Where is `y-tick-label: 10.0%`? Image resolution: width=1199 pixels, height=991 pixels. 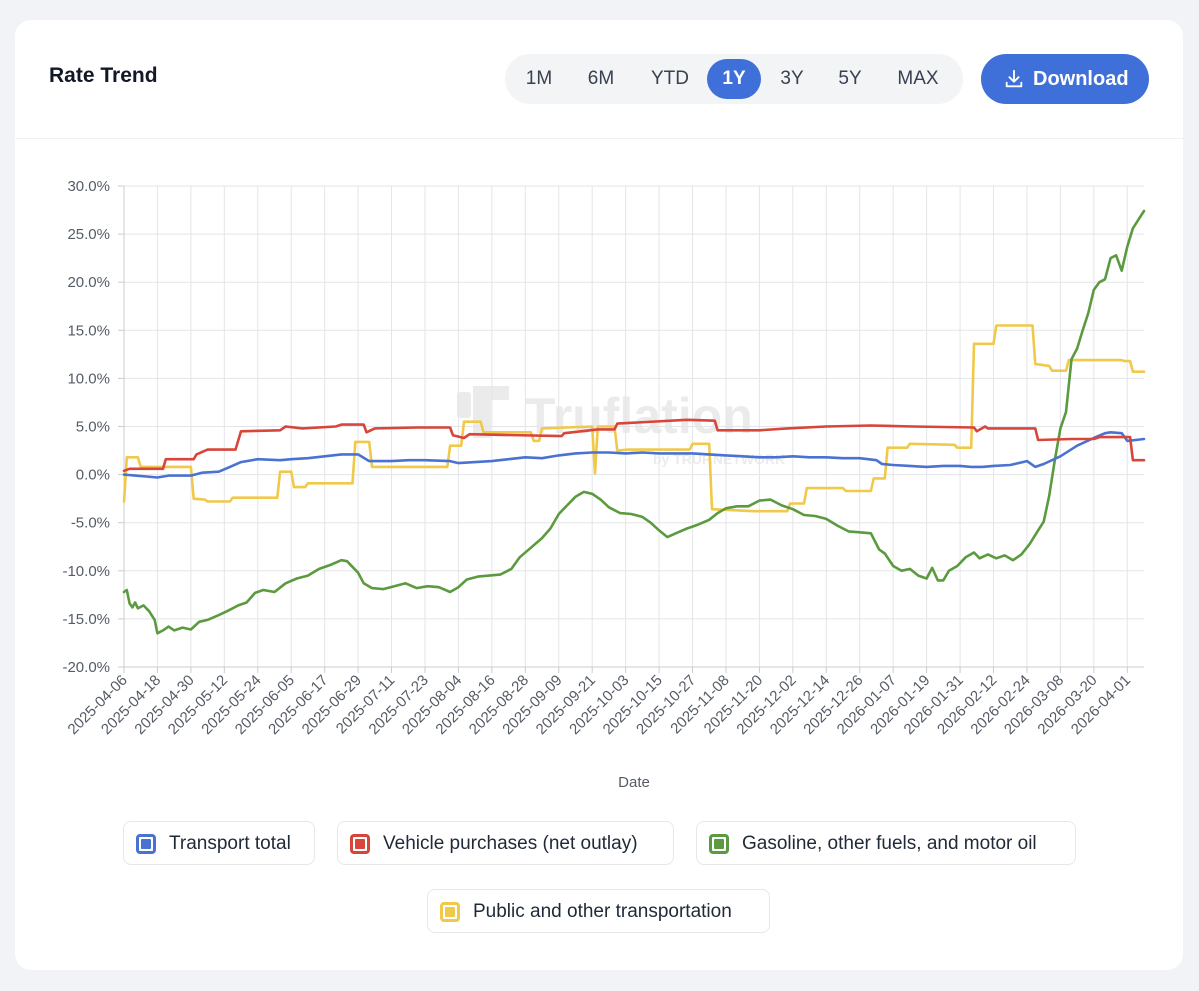
y-tick-label: 10.0% is located at coordinates (88, 378).